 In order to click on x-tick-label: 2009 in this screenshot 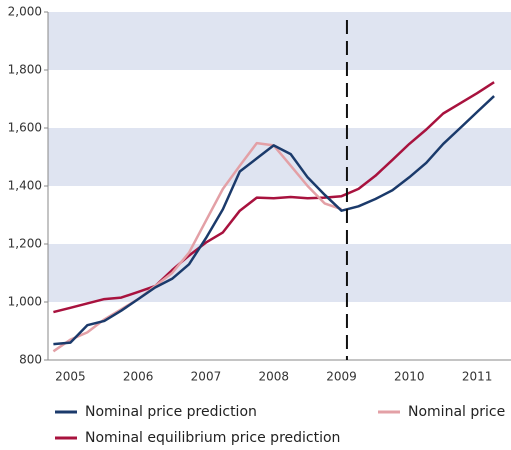, I will do `click(341, 377)`.